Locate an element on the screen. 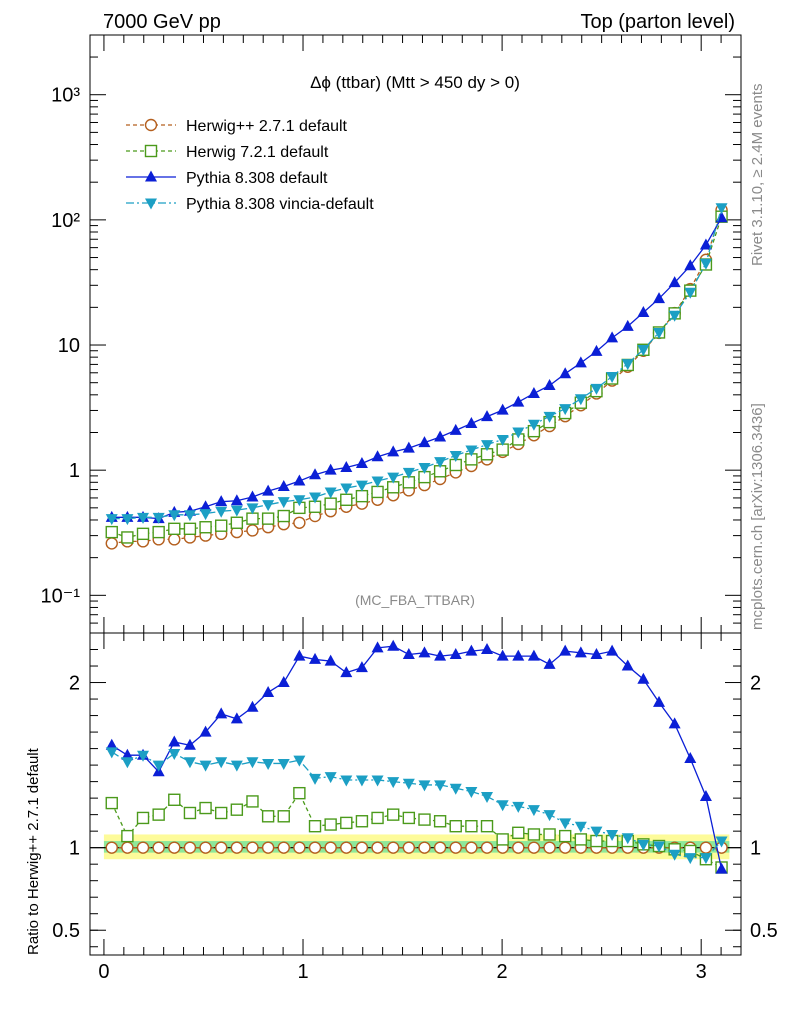 Image resolution: width=786 pixels, height=1024 pixels. legend-label: Herwig 7.2.1 default is located at coordinates (257, 152).